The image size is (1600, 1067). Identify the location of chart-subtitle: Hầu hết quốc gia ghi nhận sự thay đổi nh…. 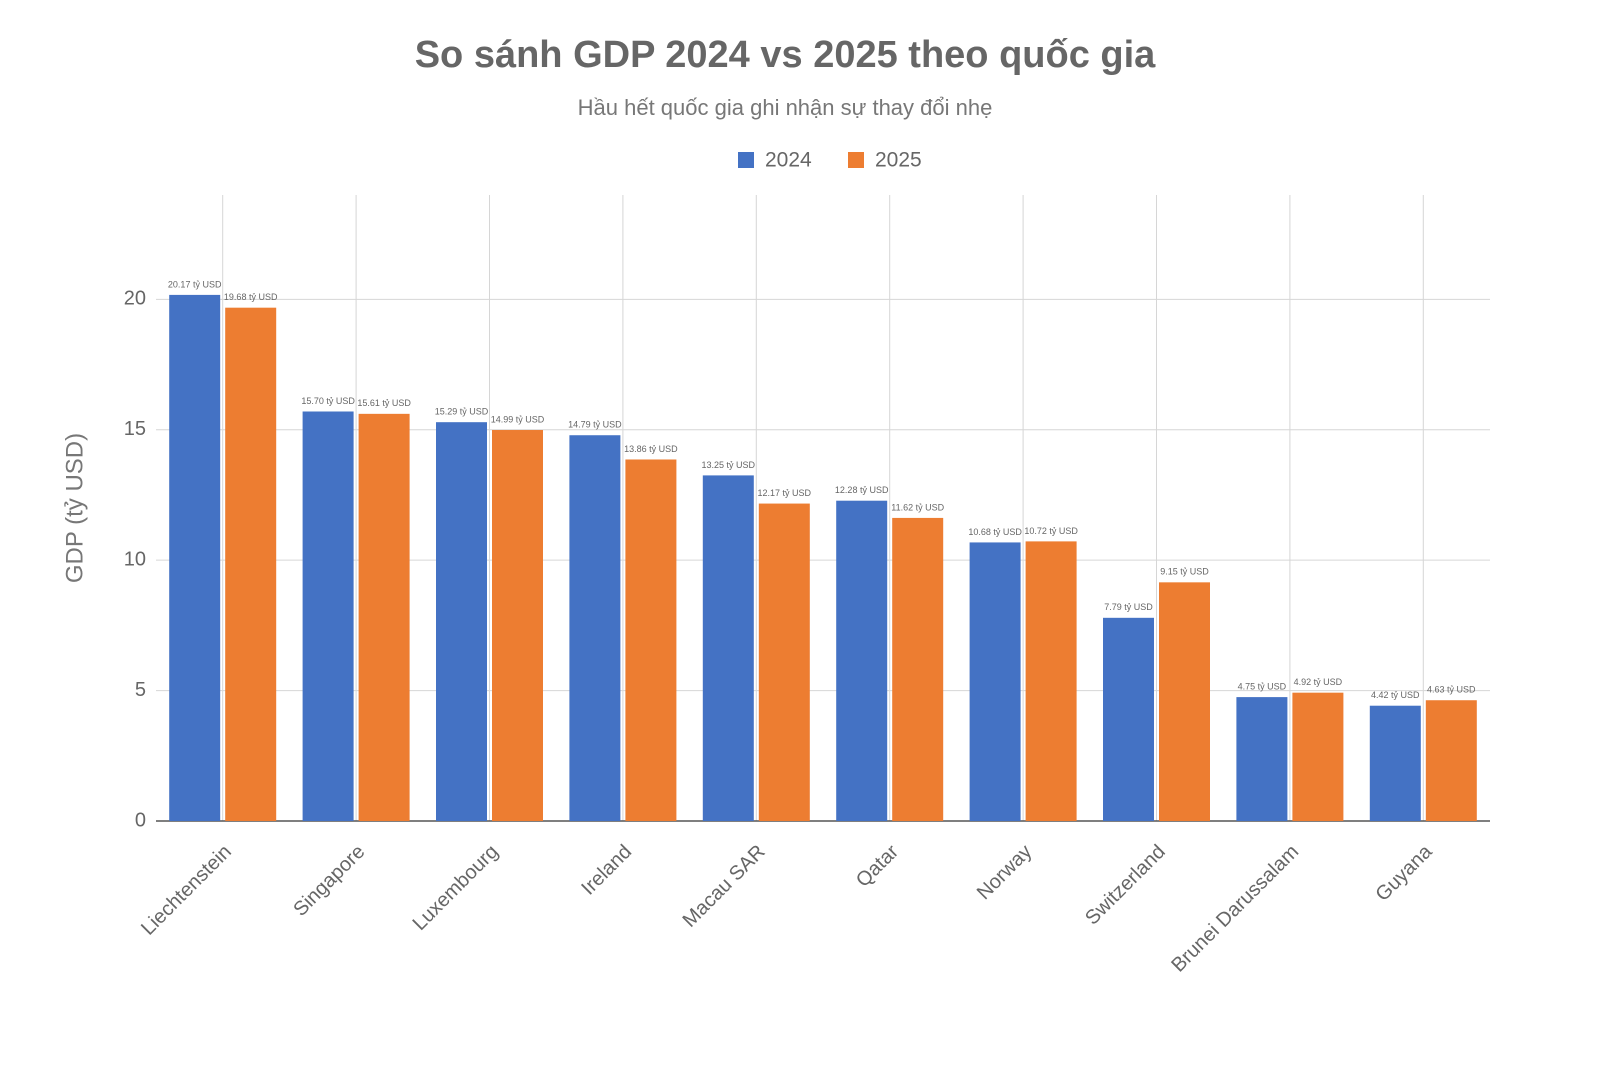
(785, 107).